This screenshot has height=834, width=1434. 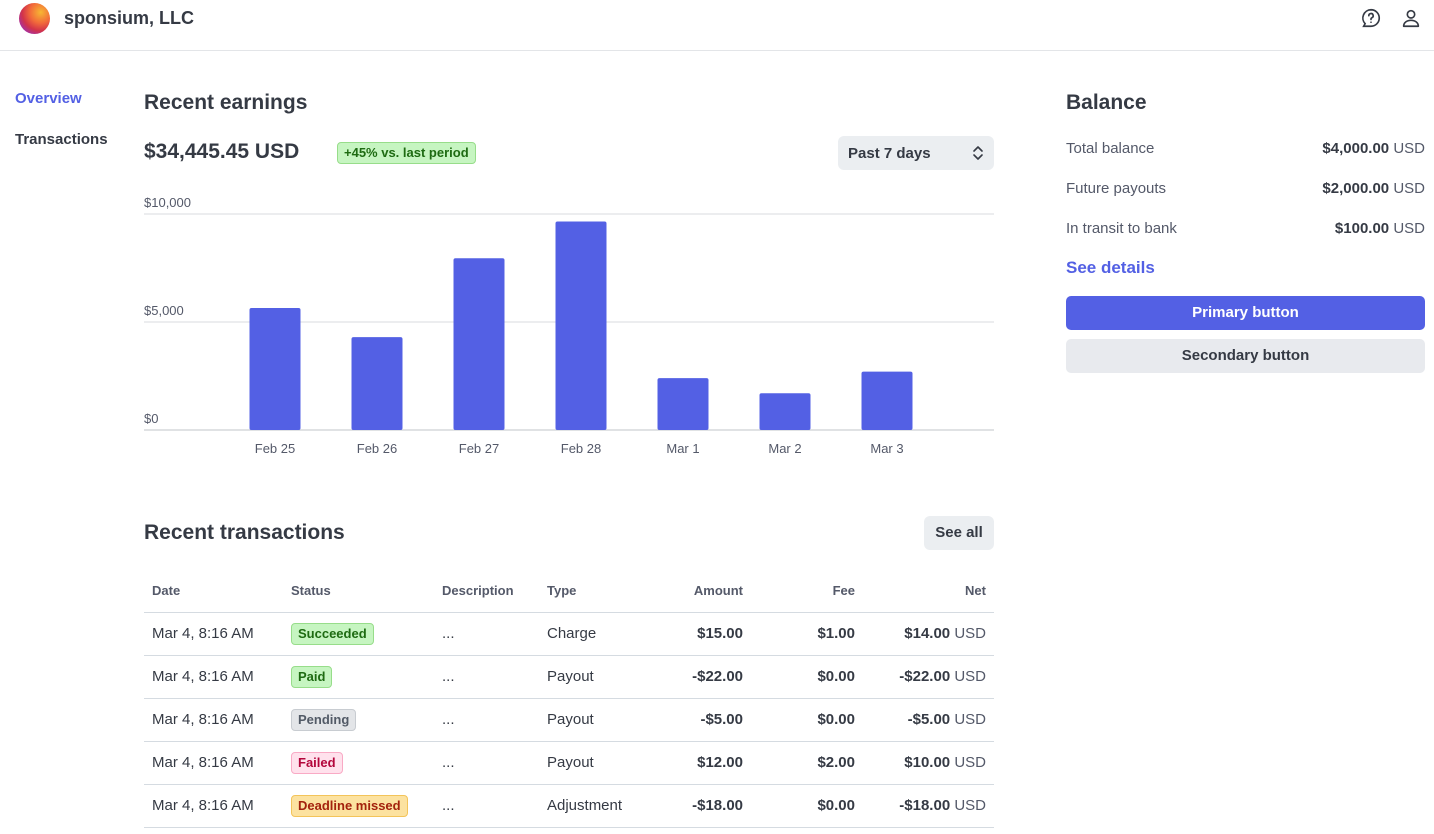 I want to click on net-amount: $10.00, so click(x=927, y=762).